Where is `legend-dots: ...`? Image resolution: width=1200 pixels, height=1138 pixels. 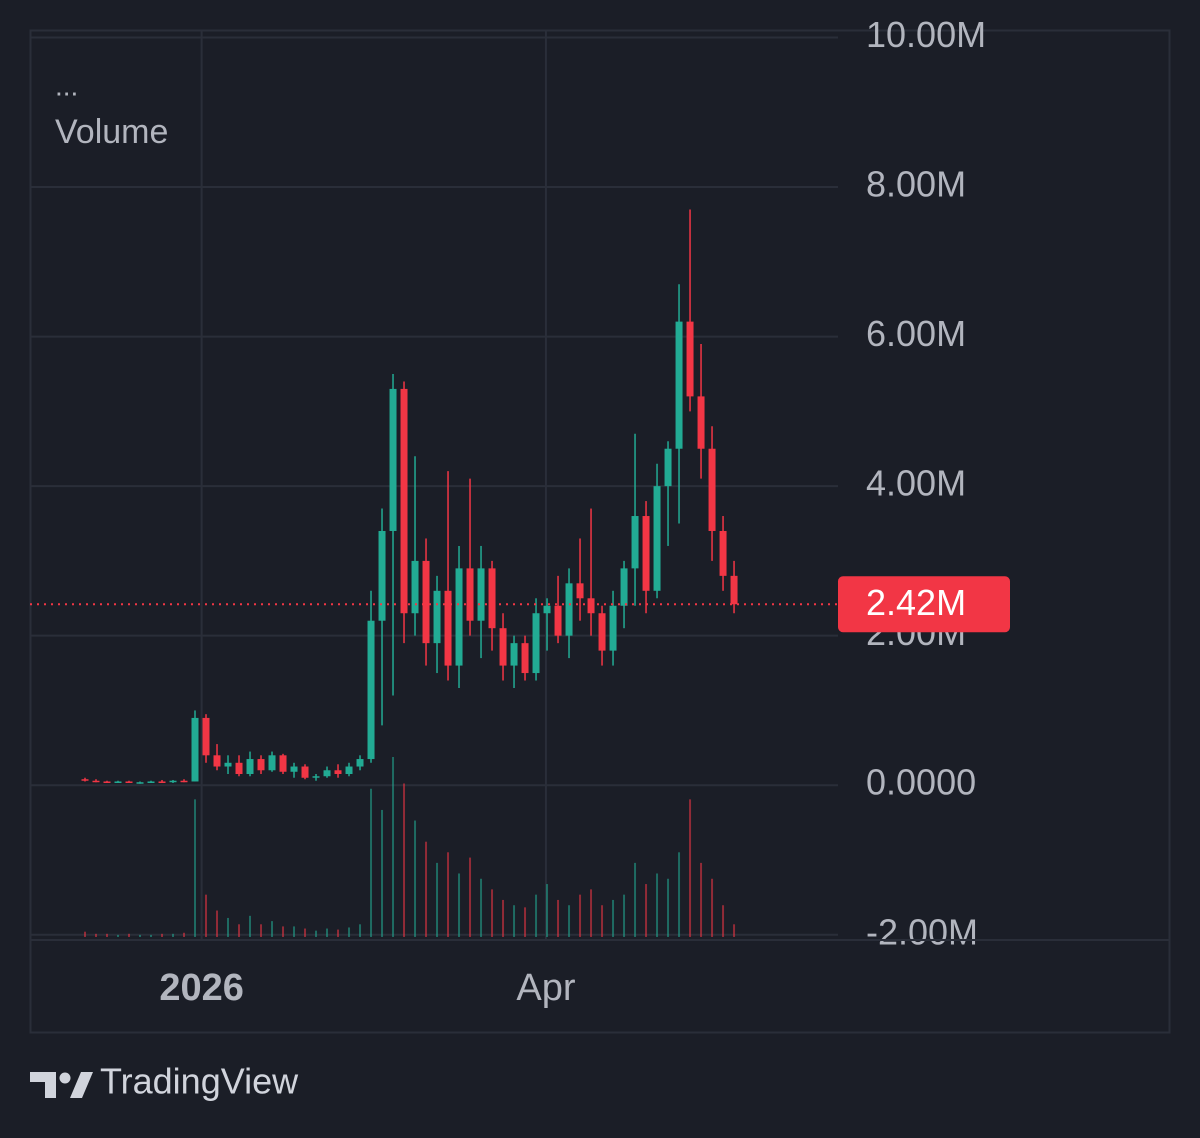 legend-dots: ... is located at coordinates (66, 85).